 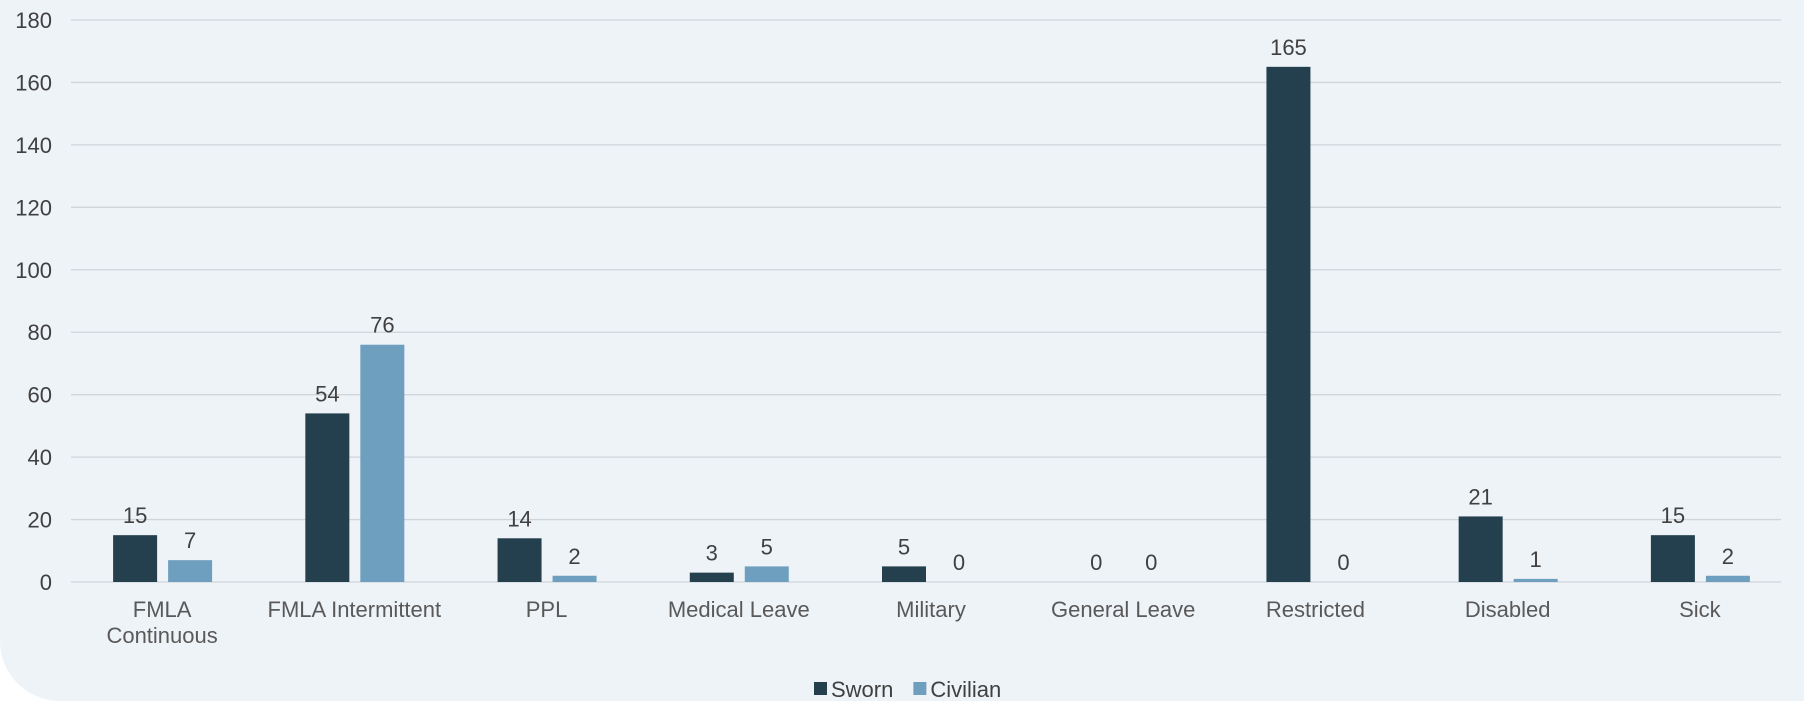 What do you see at coordinates (40, 457) in the screenshot?
I see `y-tick-label: 40` at bounding box center [40, 457].